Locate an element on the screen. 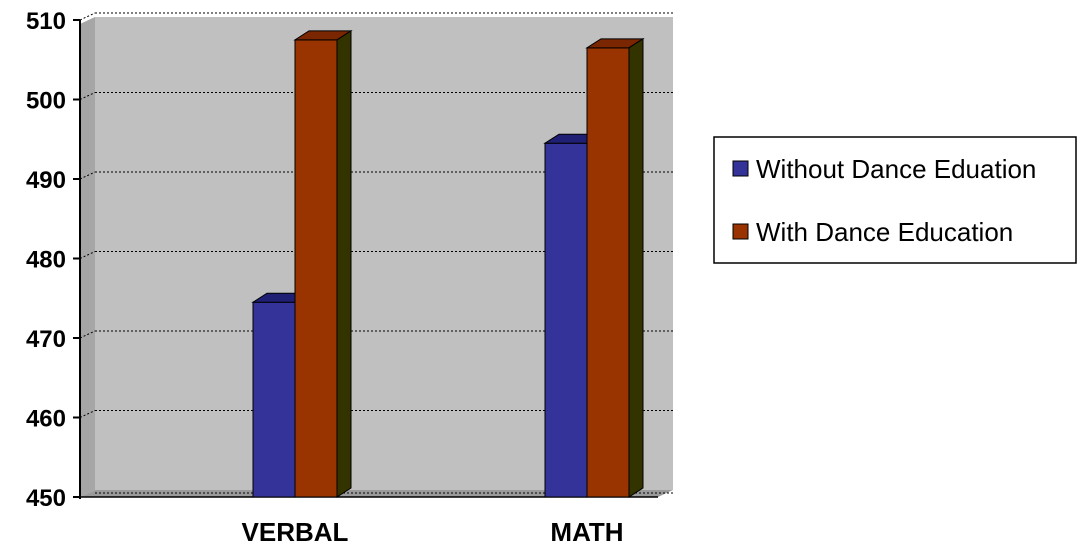  y-tick-label: 450 is located at coordinates (46, 498).